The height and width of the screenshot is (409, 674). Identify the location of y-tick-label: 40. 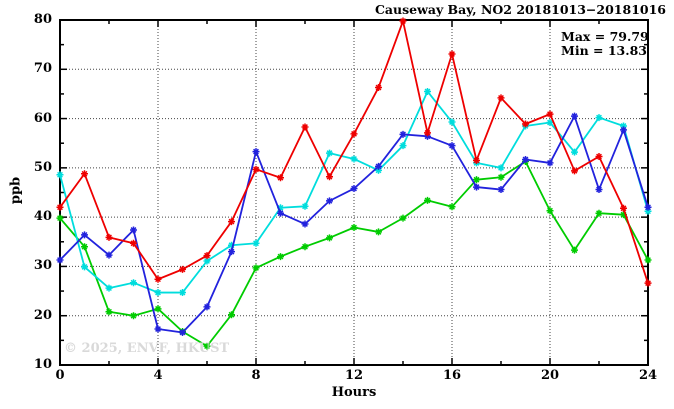
(42, 217).